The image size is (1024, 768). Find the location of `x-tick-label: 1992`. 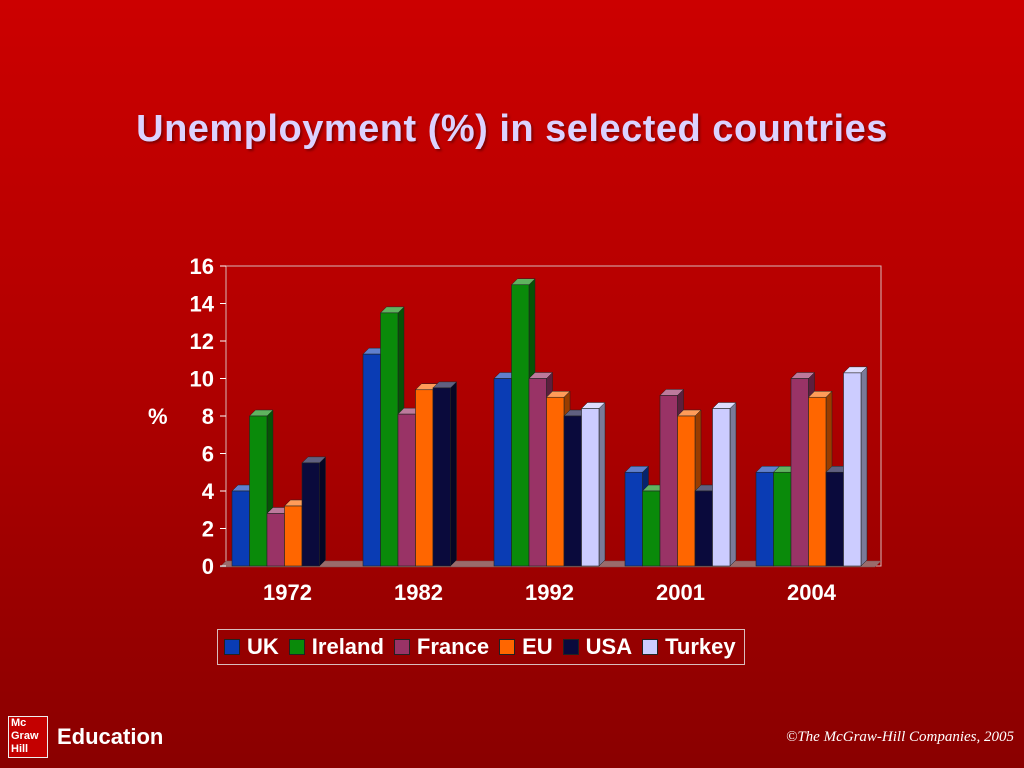

x-tick-label: 1992 is located at coordinates (549, 592).